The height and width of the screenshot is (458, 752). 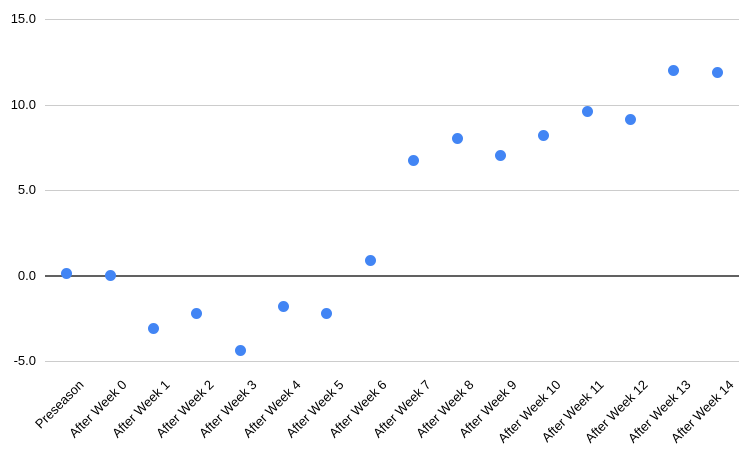 What do you see at coordinates (26, 189) in the screenshot?
I see `y-axis-tick-label: 5.0` at bounding box center [26, 189].